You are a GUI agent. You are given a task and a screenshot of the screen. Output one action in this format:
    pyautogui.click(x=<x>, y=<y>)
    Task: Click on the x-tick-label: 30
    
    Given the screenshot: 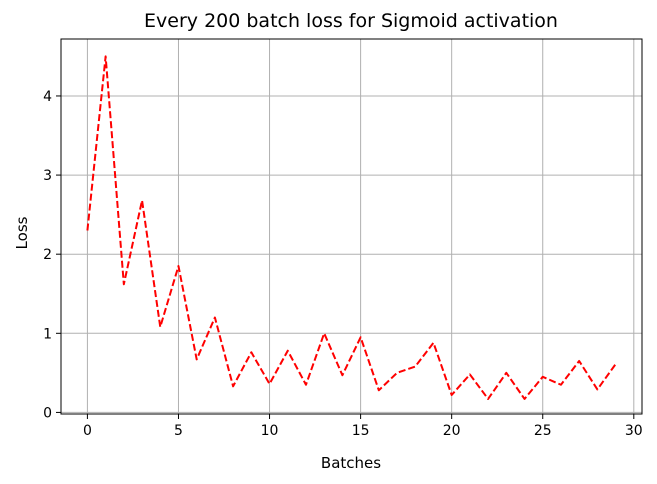 What is the action you would take?
    pyautogui.click(x=634, y=431)
    